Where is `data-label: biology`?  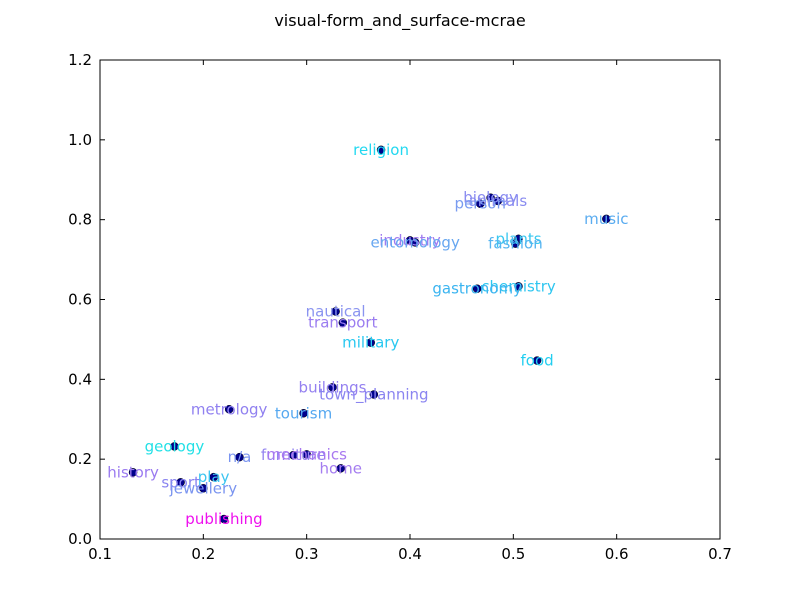
data-label: biology is located at coordinates (490, 198).